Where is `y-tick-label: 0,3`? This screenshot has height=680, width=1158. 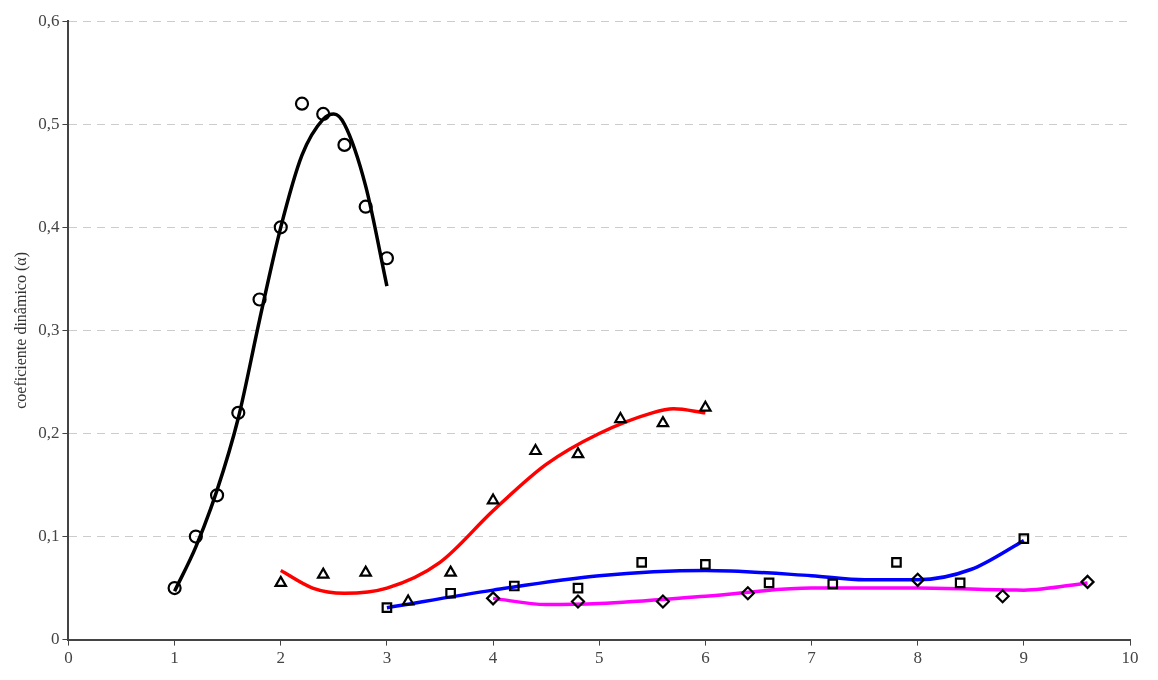 y-tick-label: 0,3 is located at coordinates (49, 329).